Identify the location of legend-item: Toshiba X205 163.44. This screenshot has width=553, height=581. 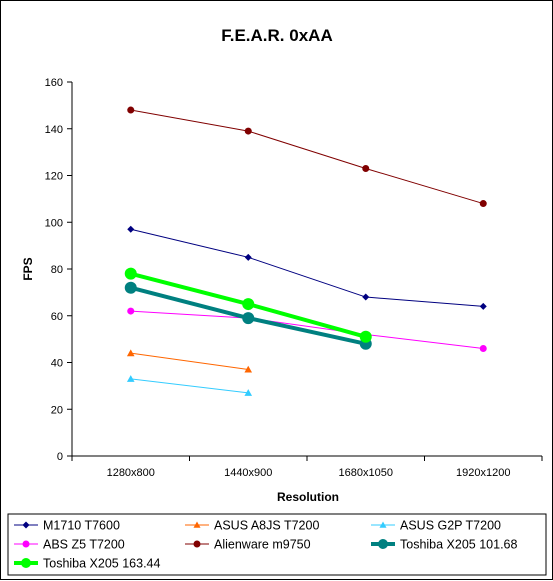
(87, 564).